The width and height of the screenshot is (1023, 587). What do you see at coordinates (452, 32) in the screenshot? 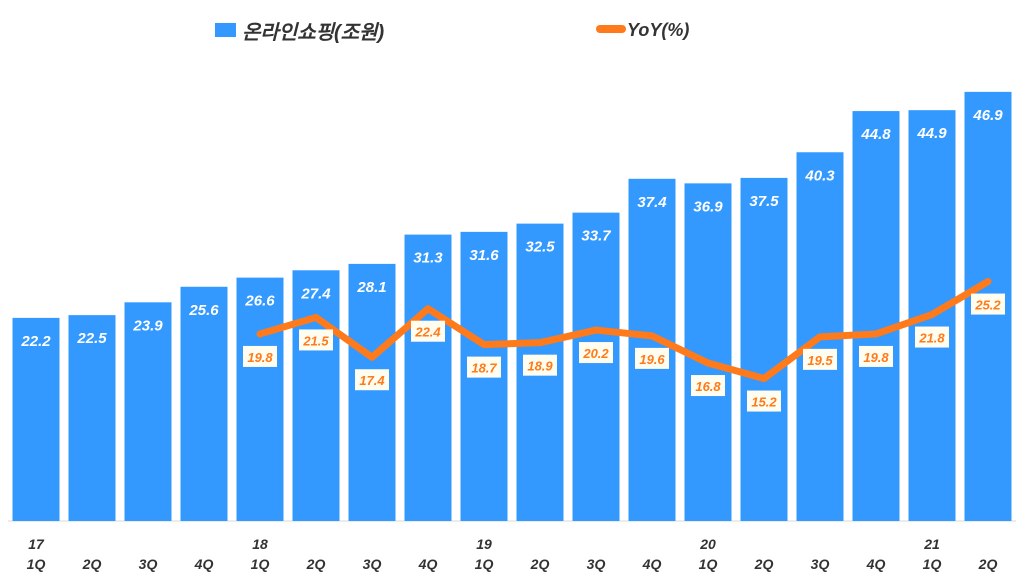
I see `legend: 온라인쇼핑(조원) YoY(%)` at bounding box center [452, 32].